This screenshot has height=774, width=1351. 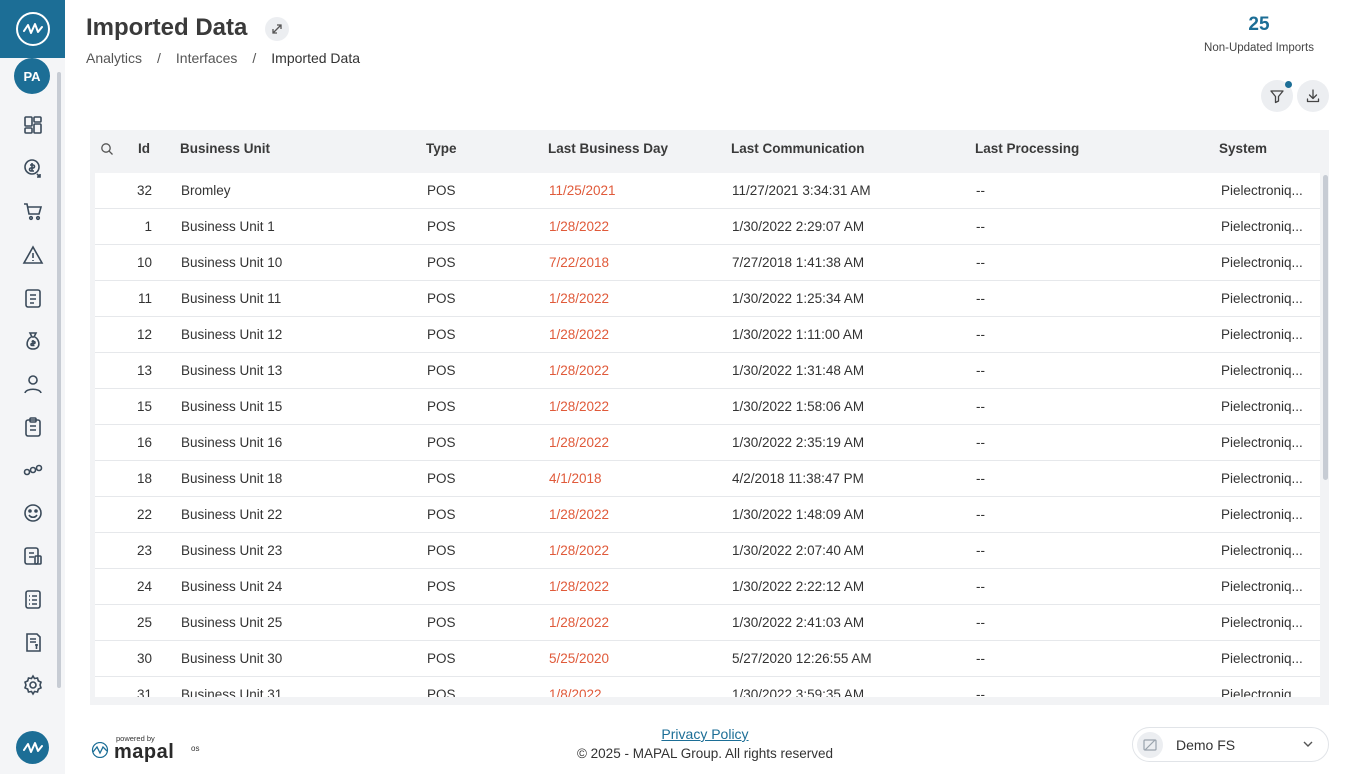 What do you see at coordinates (32, 76) in the screenshot?
I see `avatar: PA` at bounding box center [32, 76].